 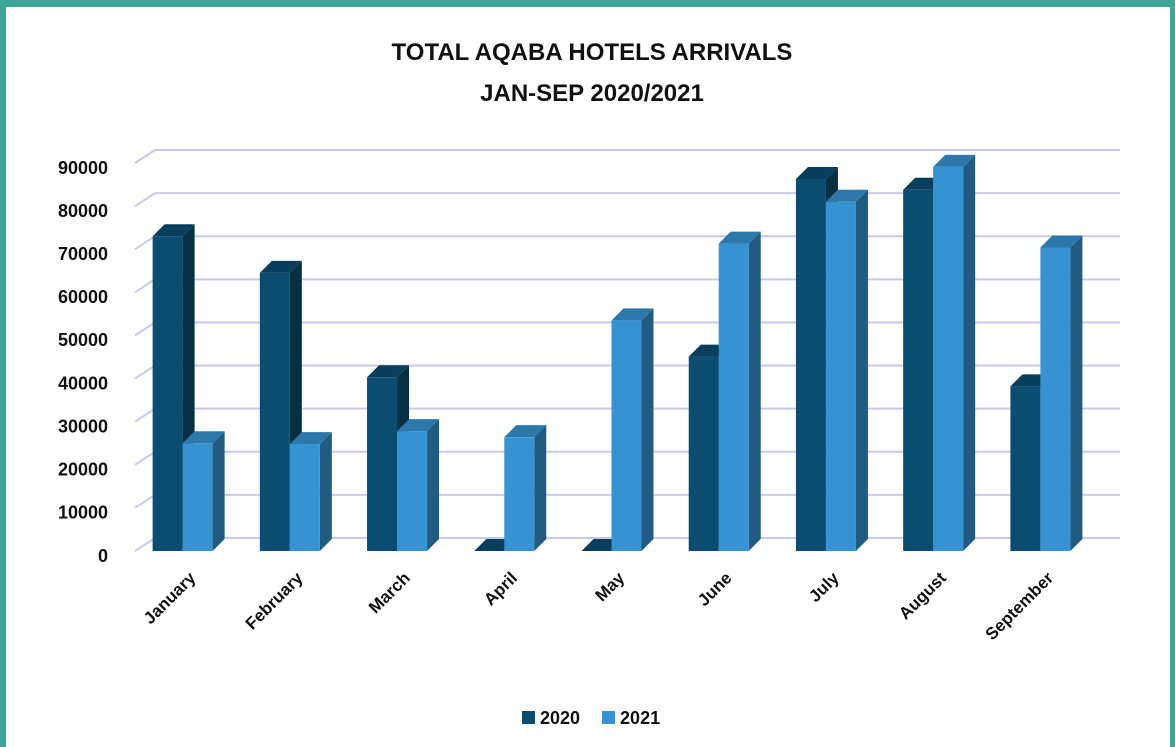 What do you see at coordinates (640, 718) in the screenshot?
I see `legend-label: 2021` at bounding box center [640, 718].